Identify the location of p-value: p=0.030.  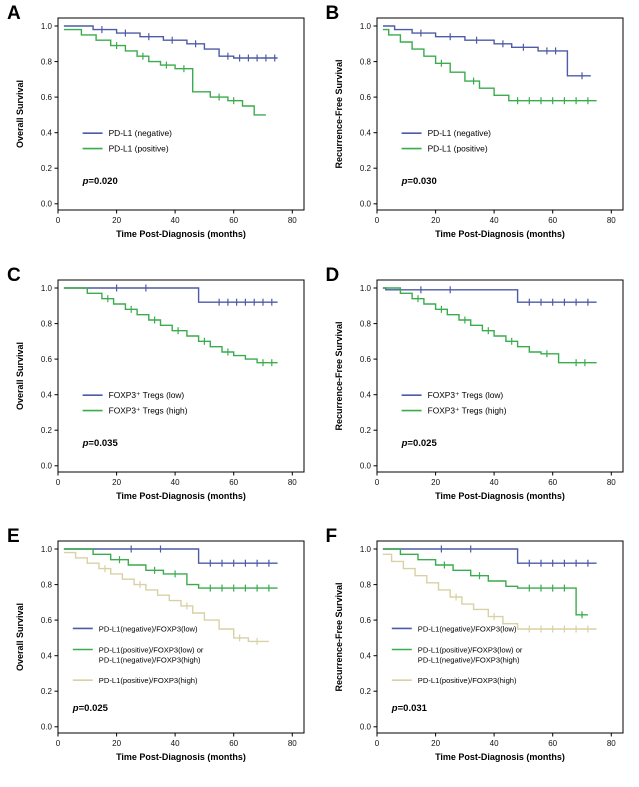
(418, 181).